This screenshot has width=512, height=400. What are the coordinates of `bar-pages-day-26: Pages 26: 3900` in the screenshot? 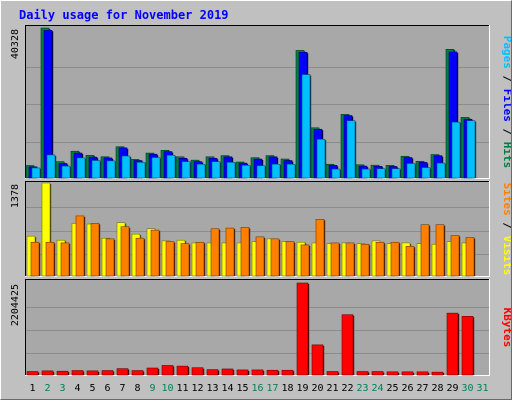 It's located at (411, 171).